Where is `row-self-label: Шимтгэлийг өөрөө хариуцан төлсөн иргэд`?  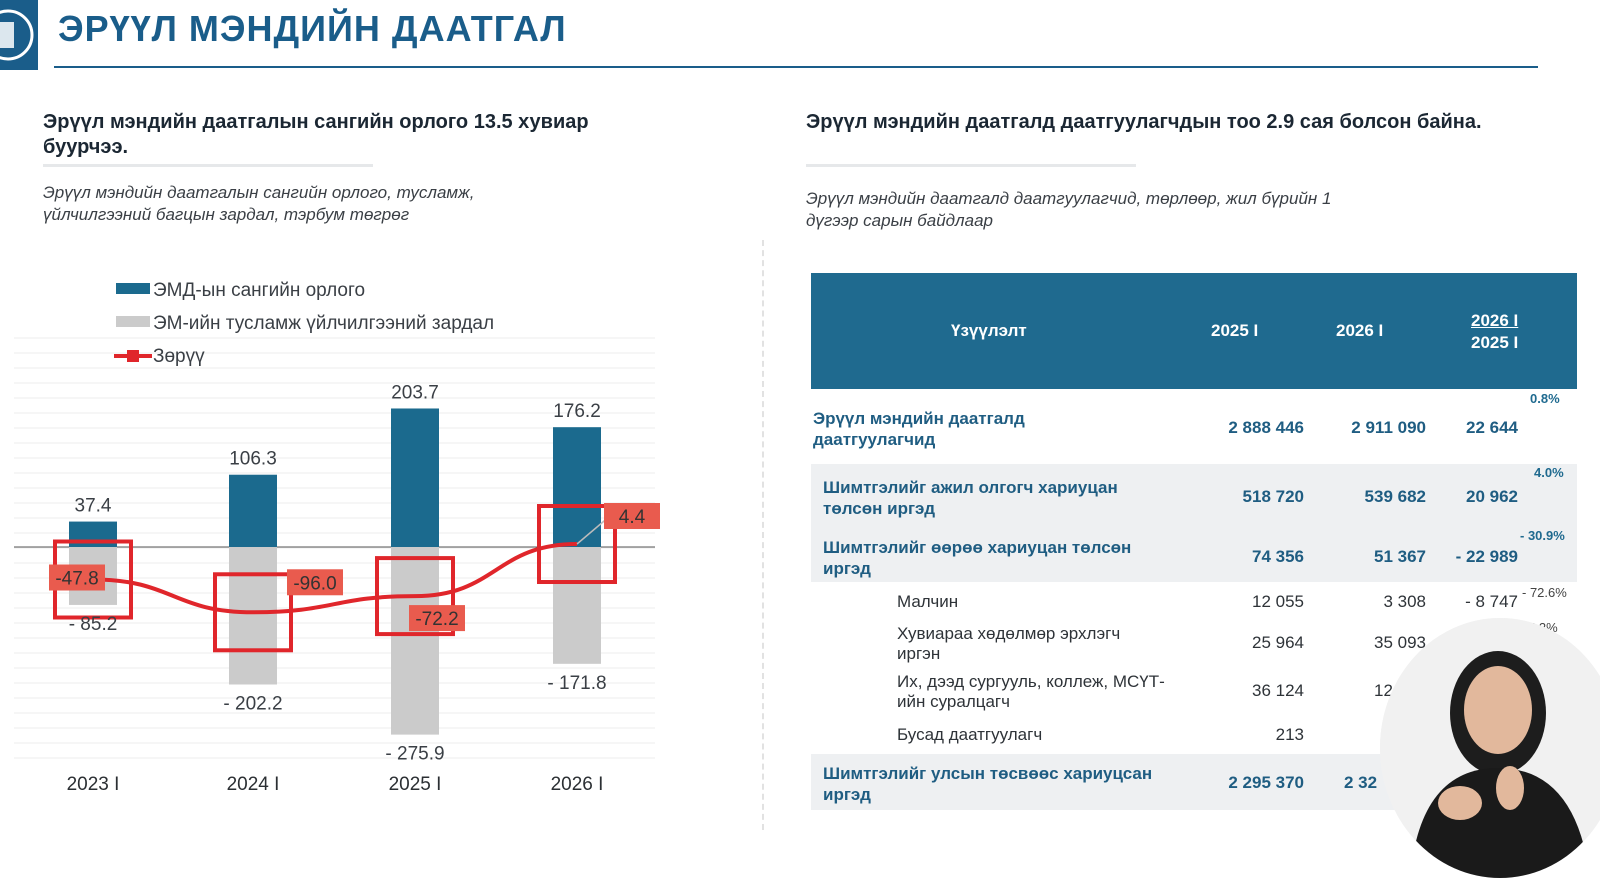
row-self-label: Шимтгэлийг өөрөө хариуцан төлсөн иргэд is located at coordinates (977, 558).